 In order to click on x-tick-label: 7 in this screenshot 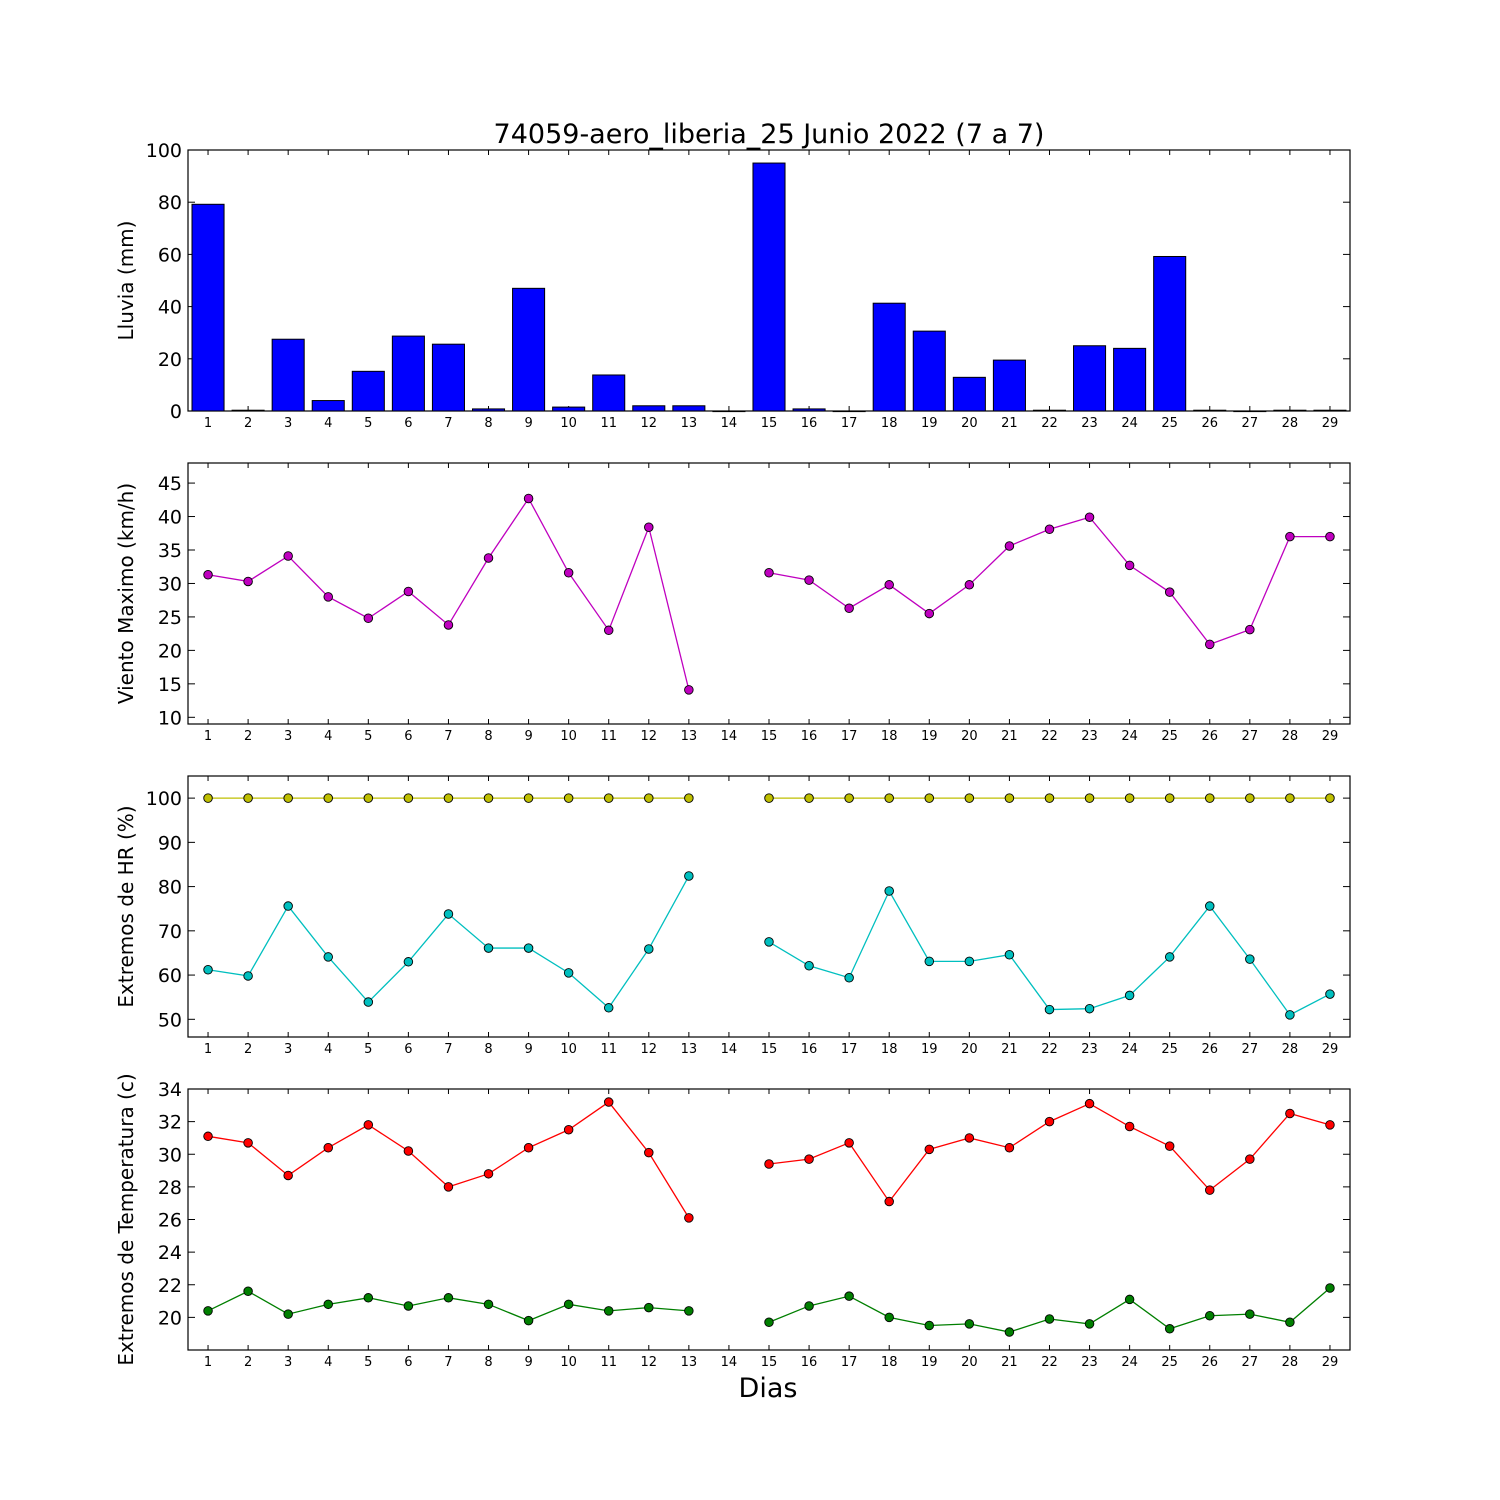, I will do `click(448, 423)`.